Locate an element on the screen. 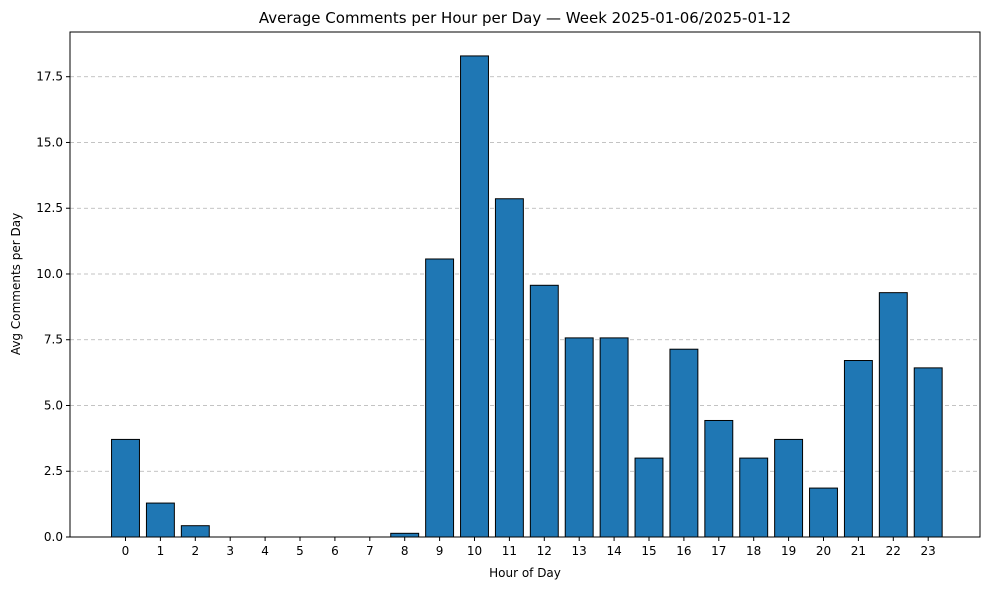 The image size is (989, 590). y-tick-label: 7.5 is located at coordinates (53, 340).